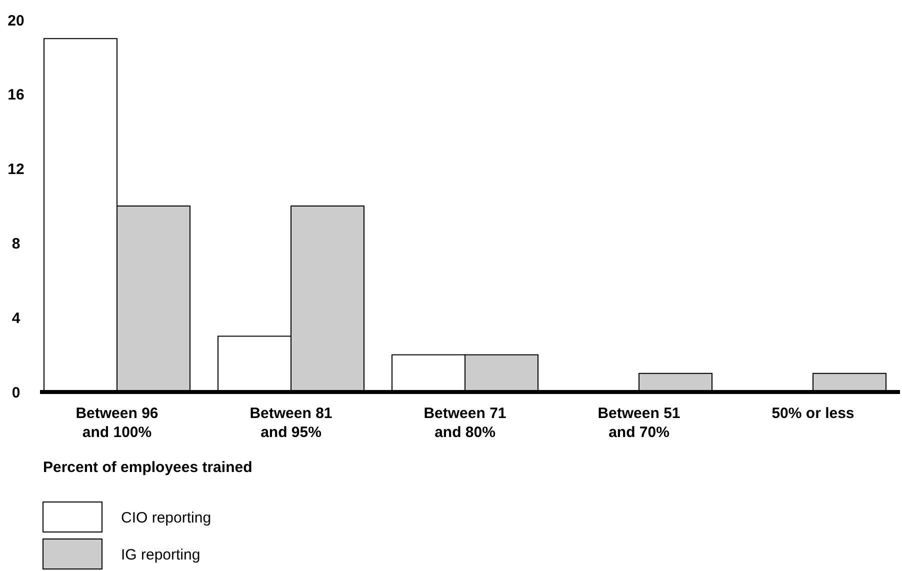  What do you see at coordinates (16, 243) in the screenshot?
I see `y-tick-label: 8` at bounding box center [16, 243].